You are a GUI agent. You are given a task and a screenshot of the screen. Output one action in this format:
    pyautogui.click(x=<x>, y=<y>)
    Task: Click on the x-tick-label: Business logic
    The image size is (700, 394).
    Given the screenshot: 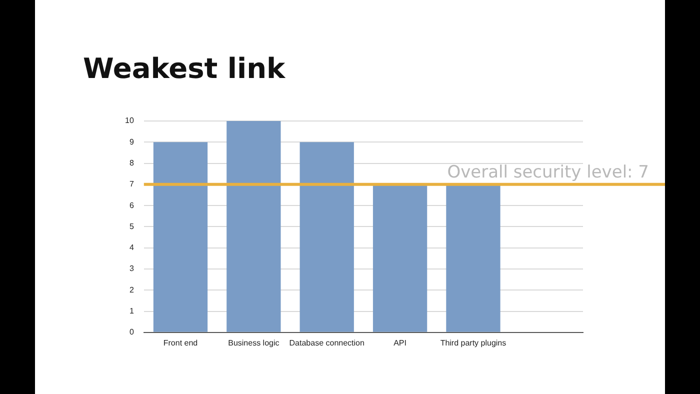 What is the action you would take?
    pyautogui.click(x=254, y=343)
    